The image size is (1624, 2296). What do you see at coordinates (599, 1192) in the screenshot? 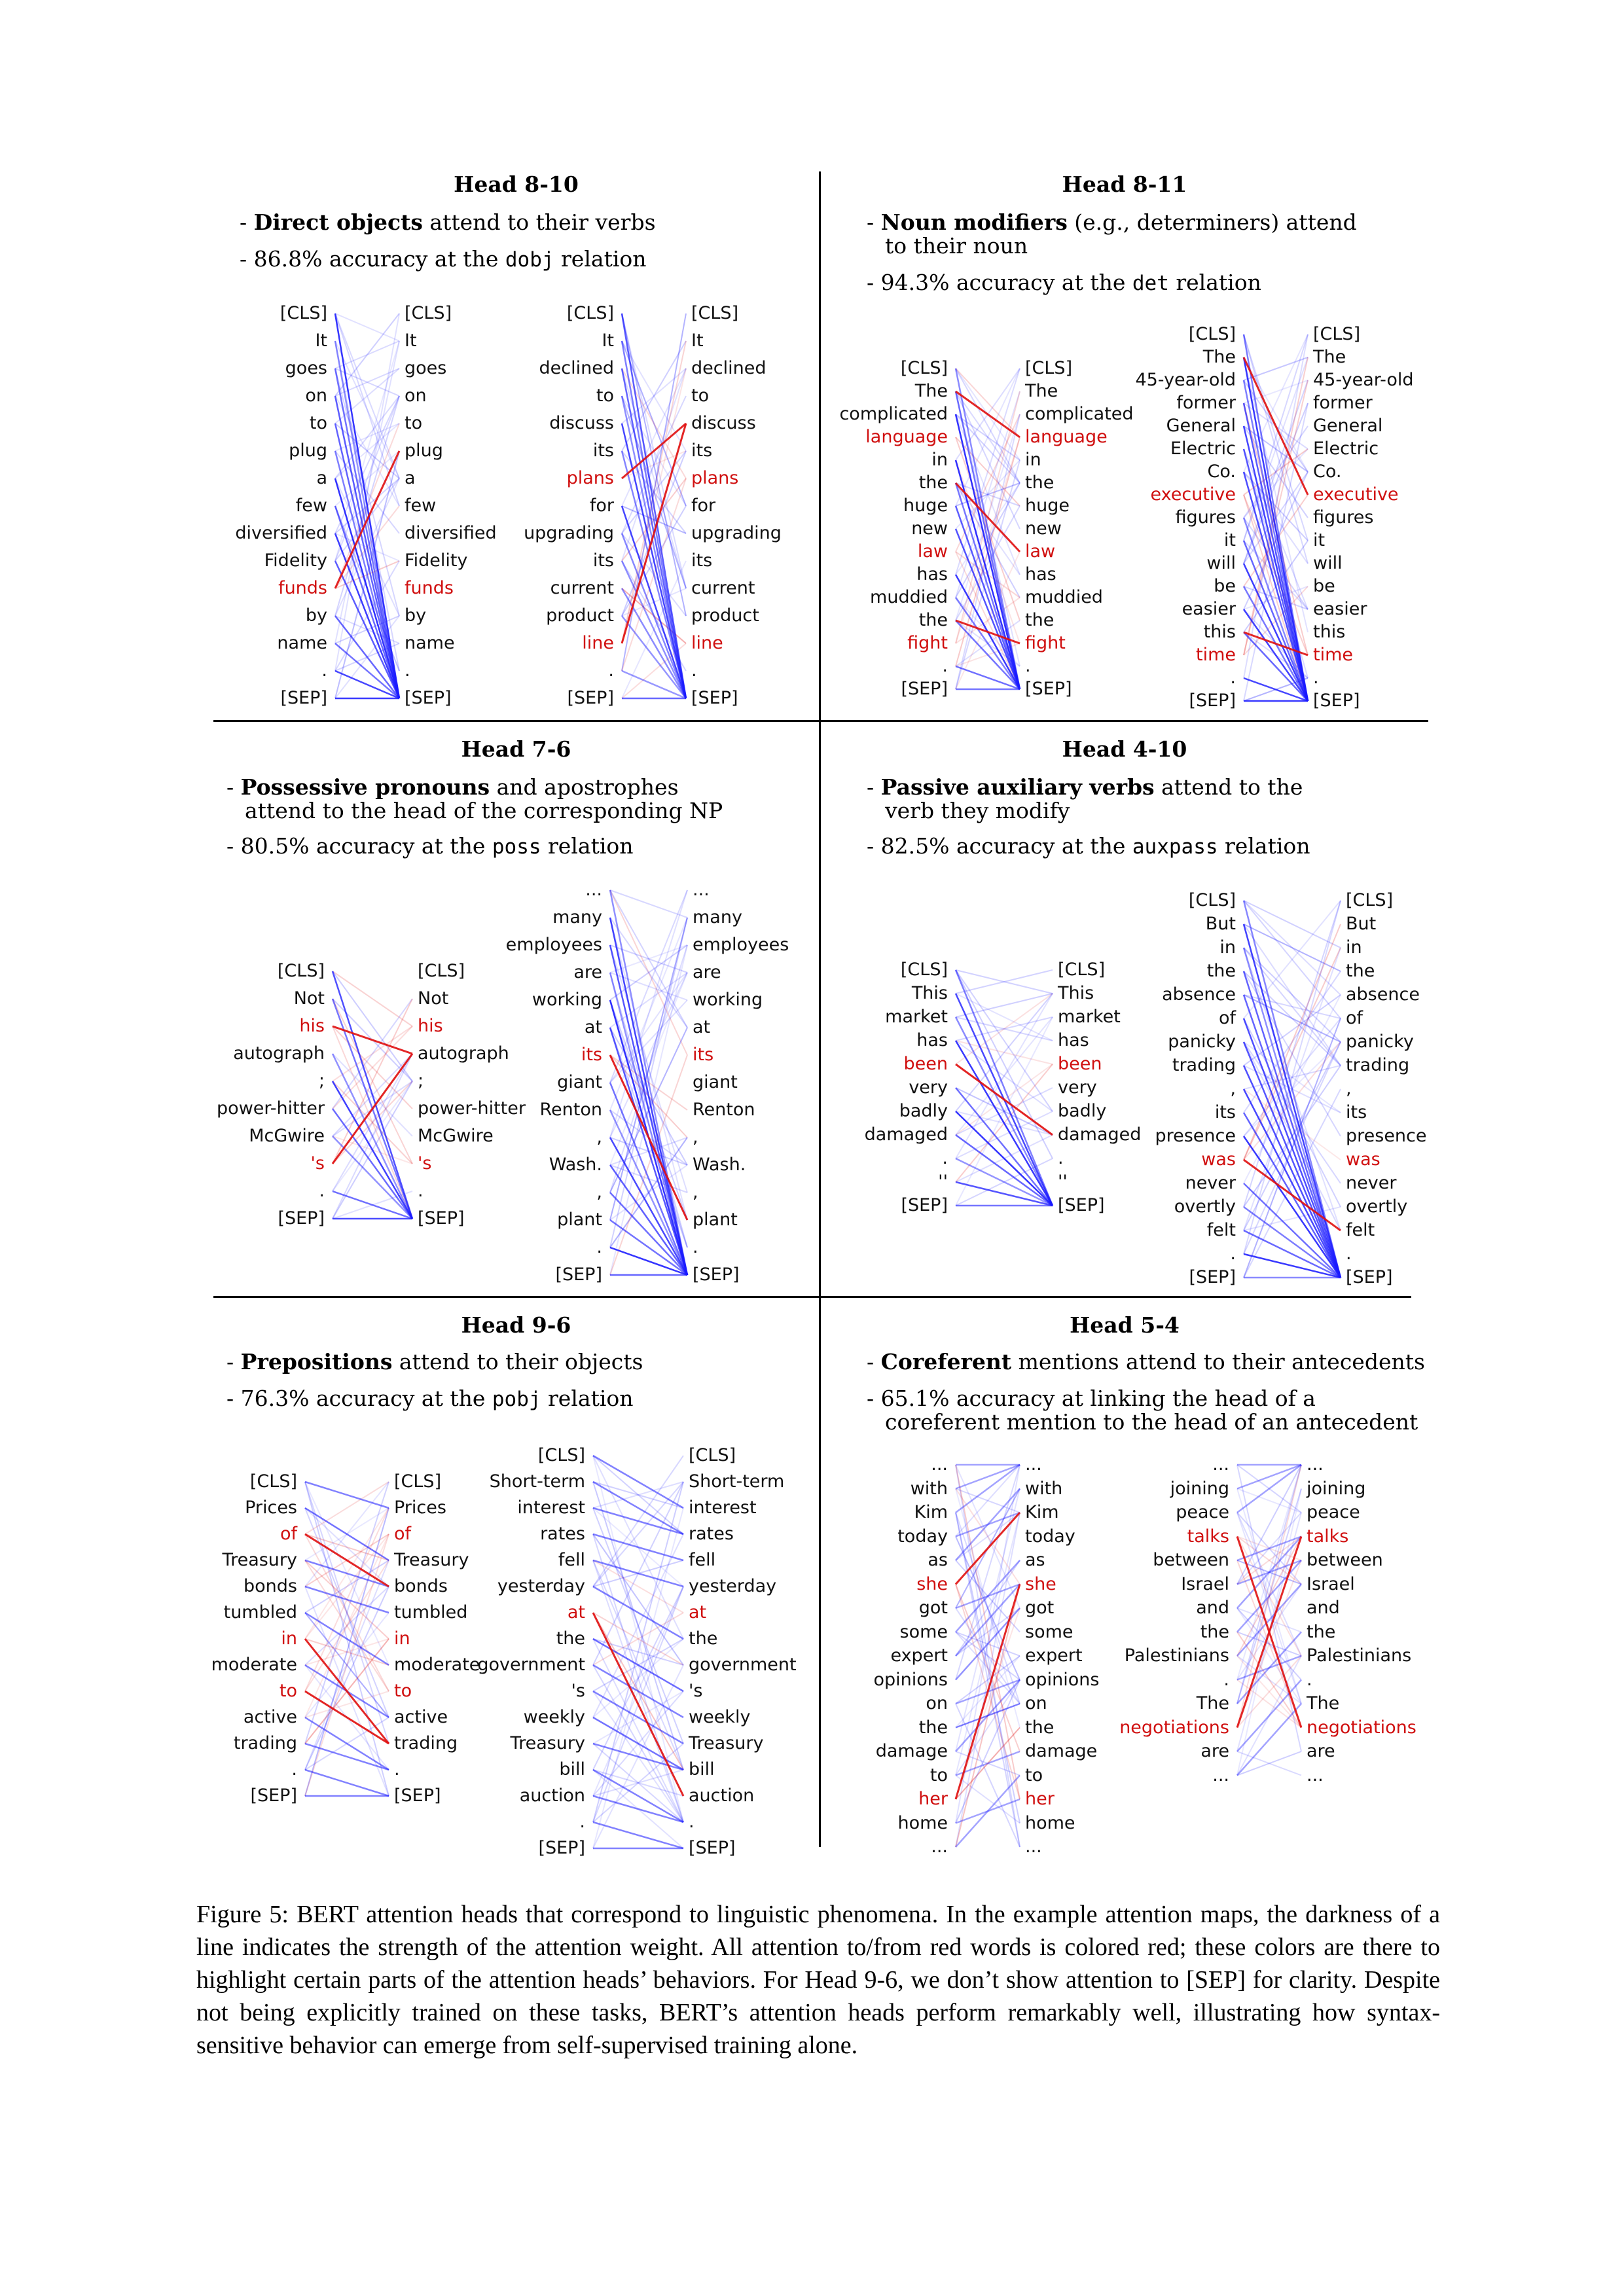
I see `token-left: ,` at bounding box center [599, 1192].